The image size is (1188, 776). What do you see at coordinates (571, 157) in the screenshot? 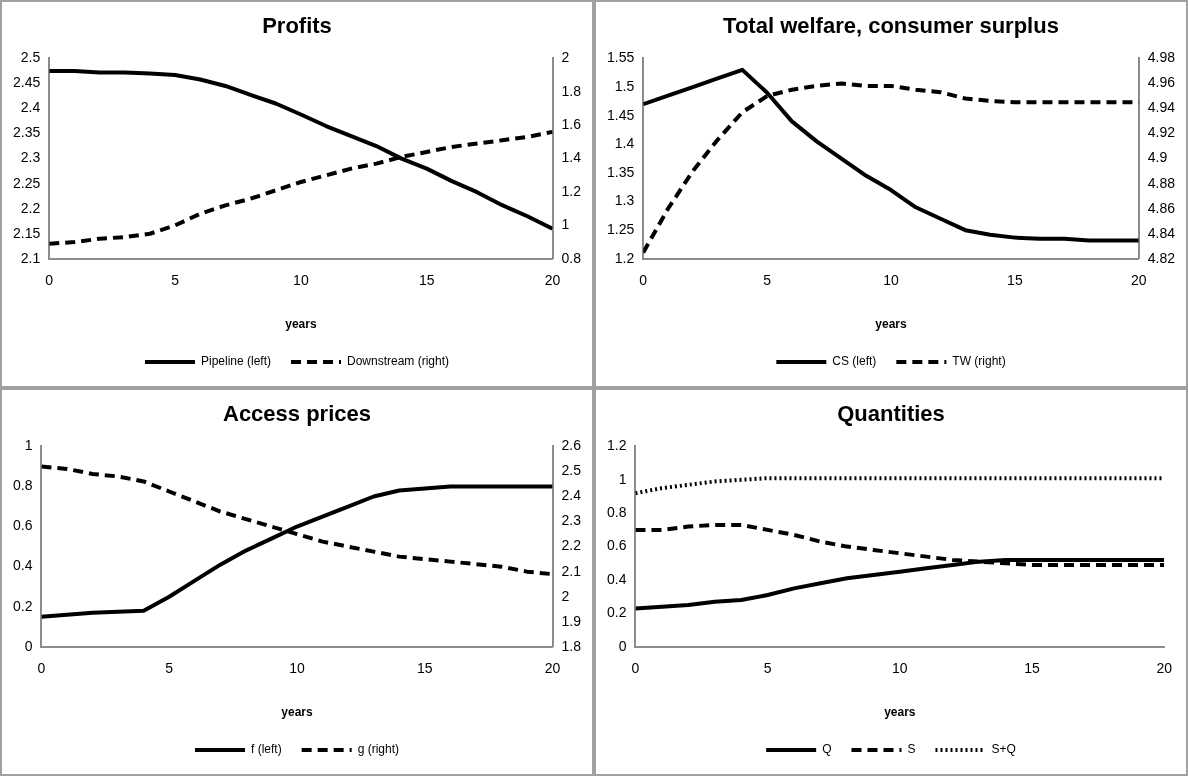
I see `y2-tick-label: 1.4` at bounding box center [571, 157].